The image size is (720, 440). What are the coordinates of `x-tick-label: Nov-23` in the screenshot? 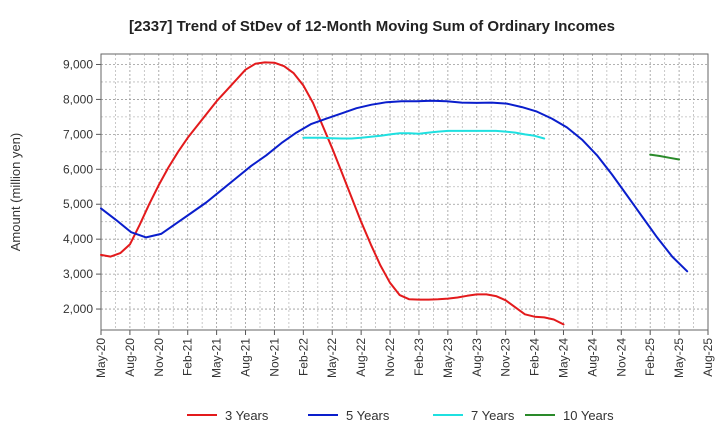 It's located at (506, 357).